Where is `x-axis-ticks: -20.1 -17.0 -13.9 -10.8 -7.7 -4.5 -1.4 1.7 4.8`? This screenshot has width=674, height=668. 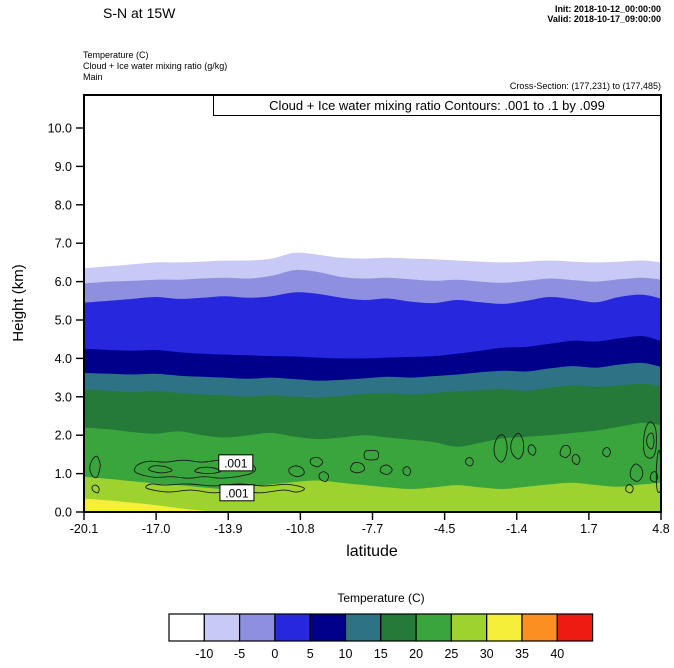
x-axis-ticks: -20.1 -17.0 -13.9 -10.8 -7.7 -4.5 -1.4 1.7 4.8 is located at coordinates (370, 524).